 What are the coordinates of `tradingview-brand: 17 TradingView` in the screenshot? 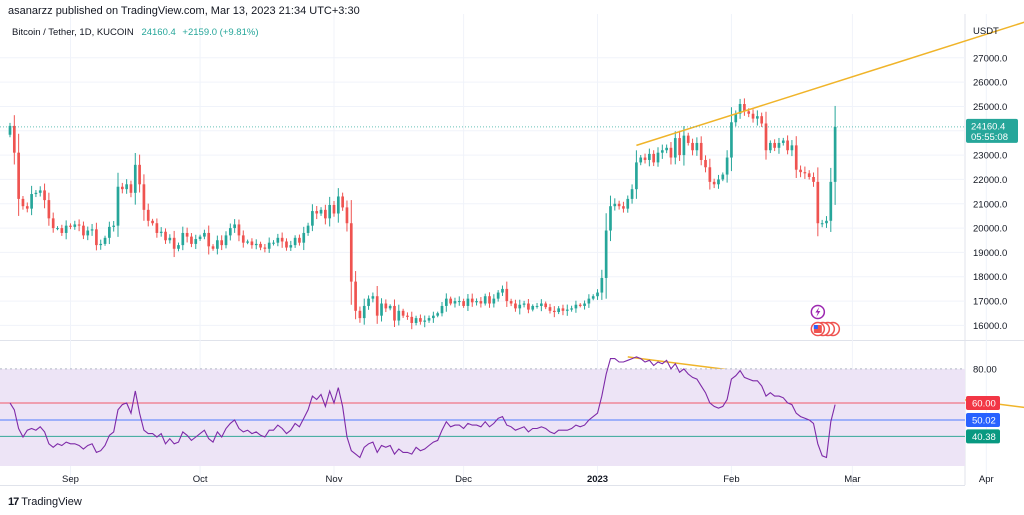 It's located at (45, 502).